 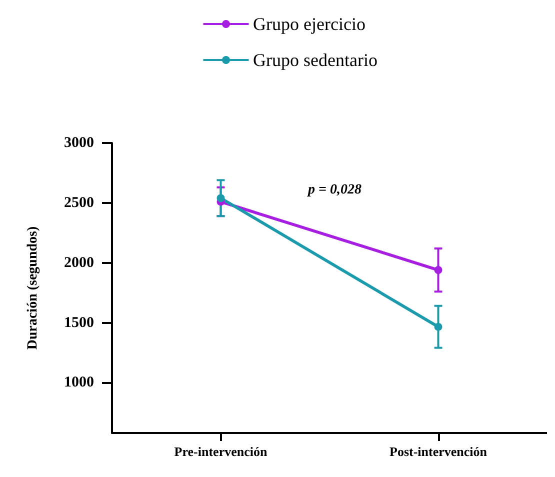 What do you see at coordinates (79, 202) in the screenshot?
I see `y-tick-label: 2500` at bounding box center [79, 202].